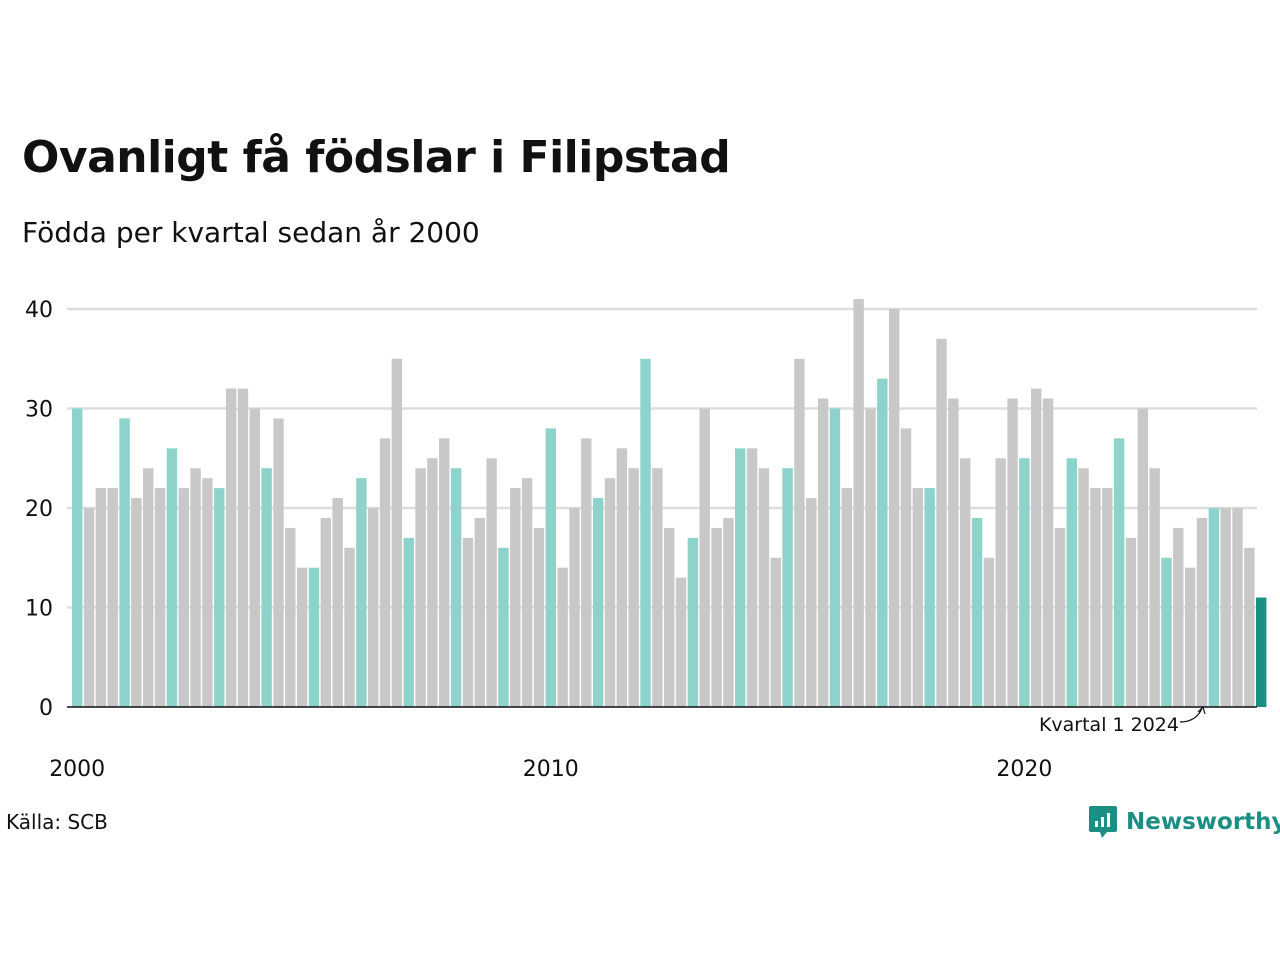 This screenshot has height=960, width=1280. What do you see at coordinates (515, 597) in the screenshot?
I see `bar-quarter-2009-q2` at bounding box center [515, 597].